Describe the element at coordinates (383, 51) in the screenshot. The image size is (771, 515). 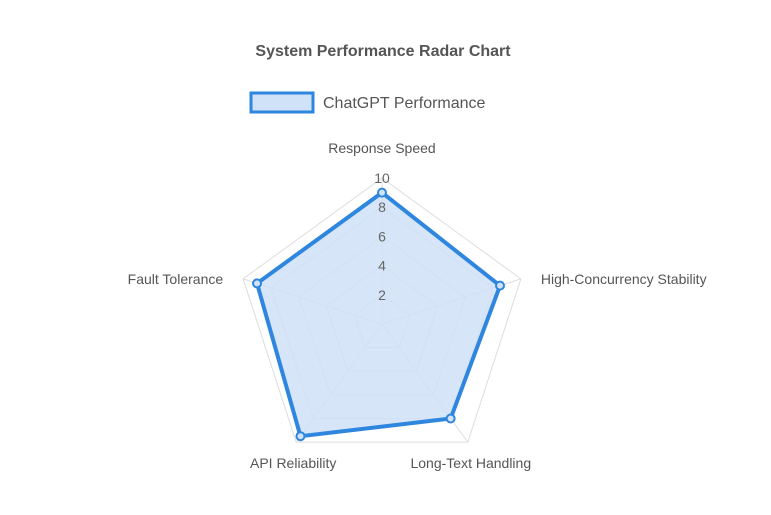
I see `chart-title: System Performance Radar Chart` at that location.